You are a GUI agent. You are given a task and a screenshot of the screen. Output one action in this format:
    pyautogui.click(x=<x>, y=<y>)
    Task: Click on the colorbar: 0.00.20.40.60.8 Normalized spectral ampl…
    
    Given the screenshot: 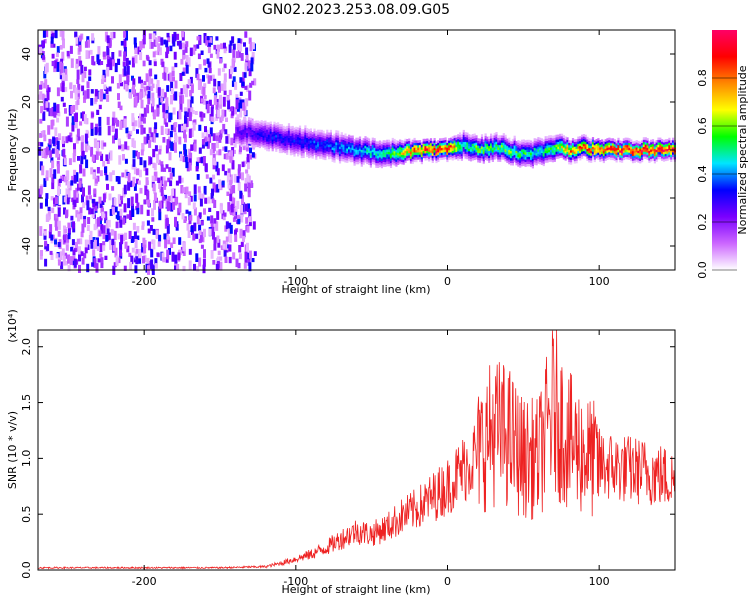 What is the action you would take?
    pyautogui.click(x=722, y=154)
    